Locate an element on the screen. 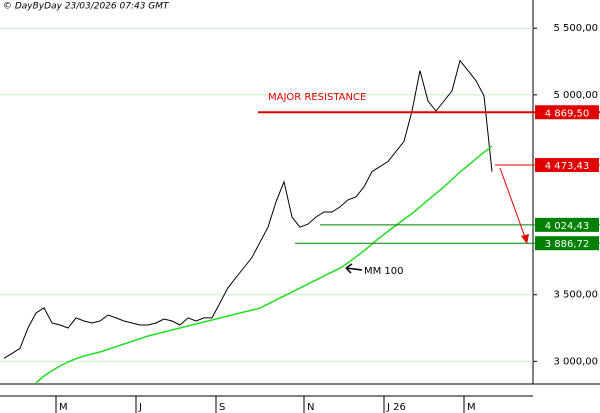 The image size is (600, 413). annotation: MAJOR RESISTANCE is located at coordinates (317, 97).